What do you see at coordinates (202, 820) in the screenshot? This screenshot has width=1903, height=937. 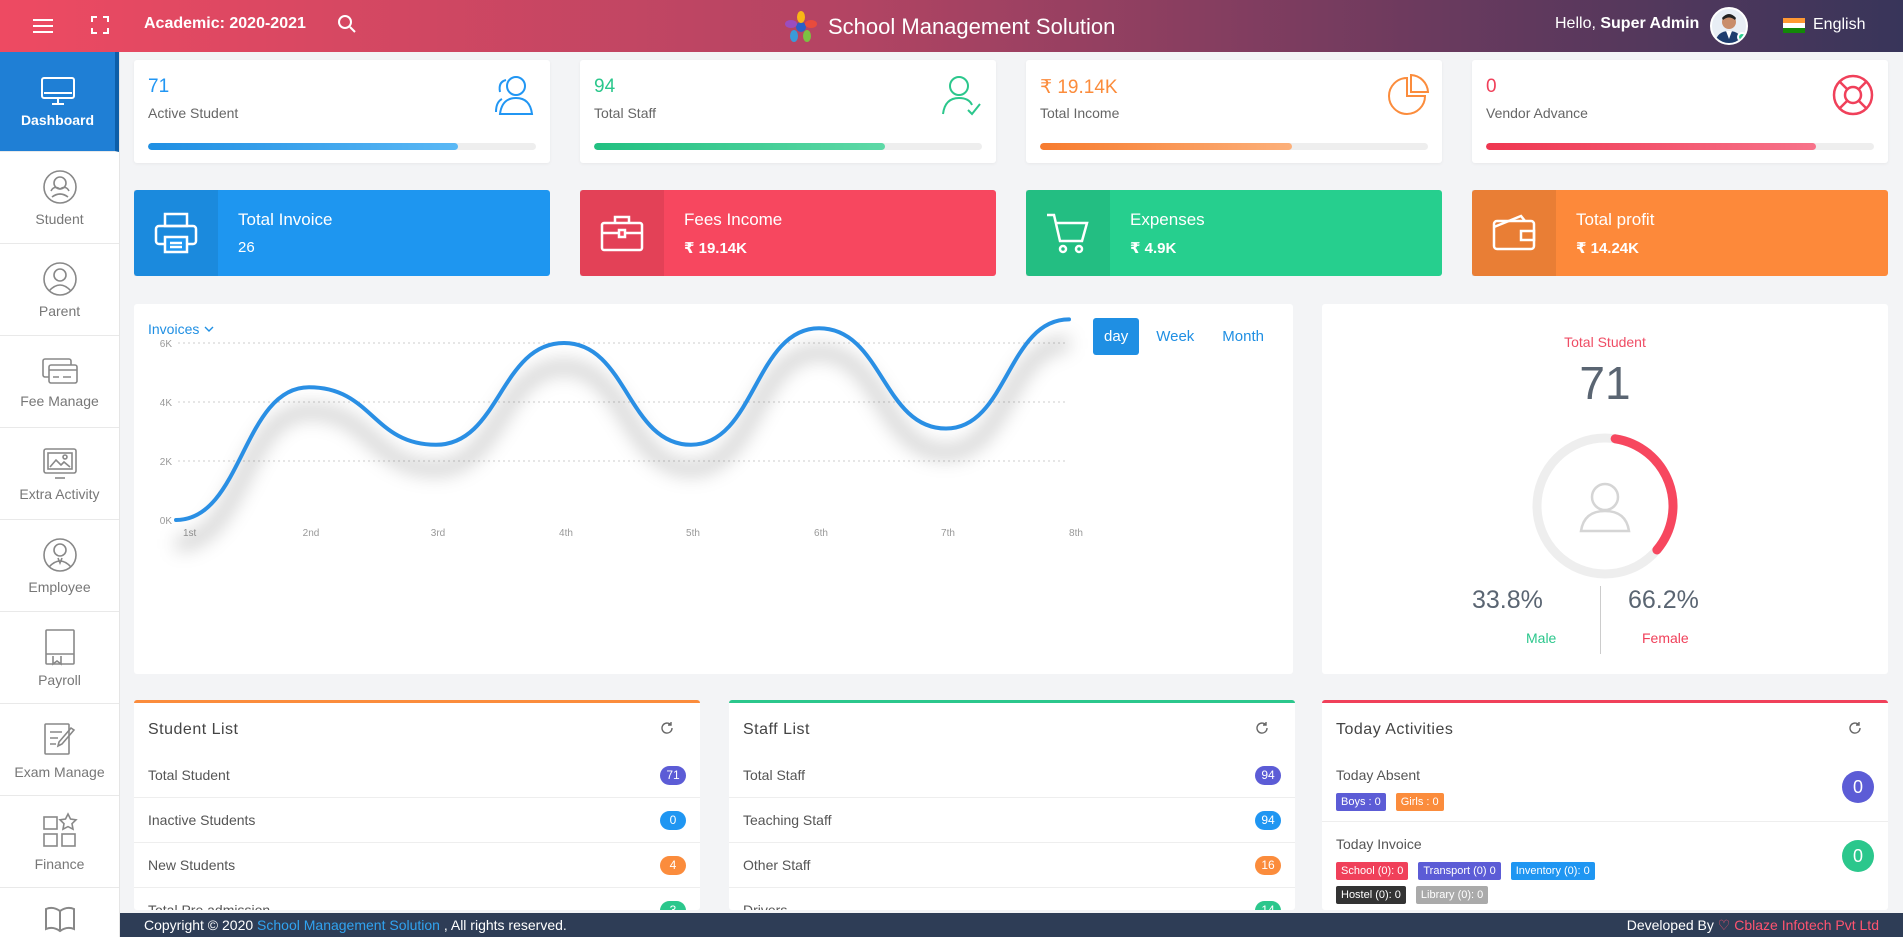 I see `list-item-label: Inactive Students` at bounding box center [202, 820].